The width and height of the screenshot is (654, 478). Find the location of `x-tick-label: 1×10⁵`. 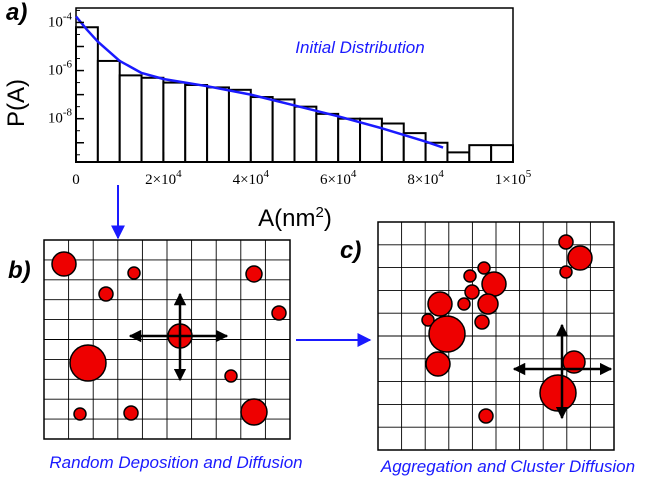

x-tick-label: 1×10⁵ is located at coordinates (513, 178).